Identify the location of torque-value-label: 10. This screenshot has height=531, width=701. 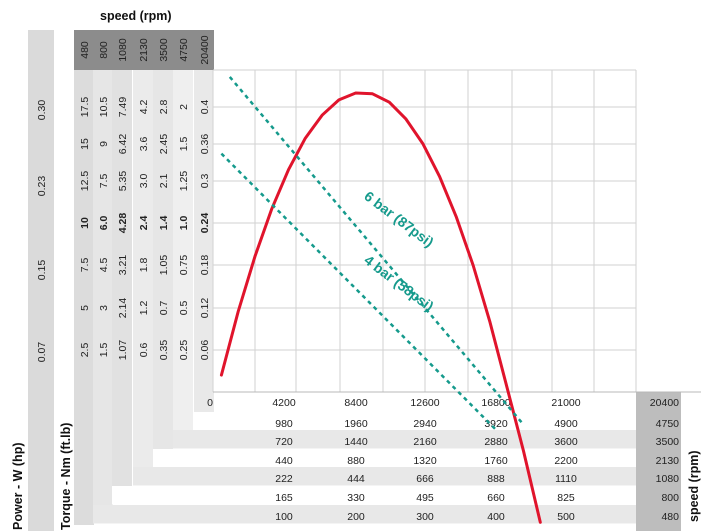
(85, 223).